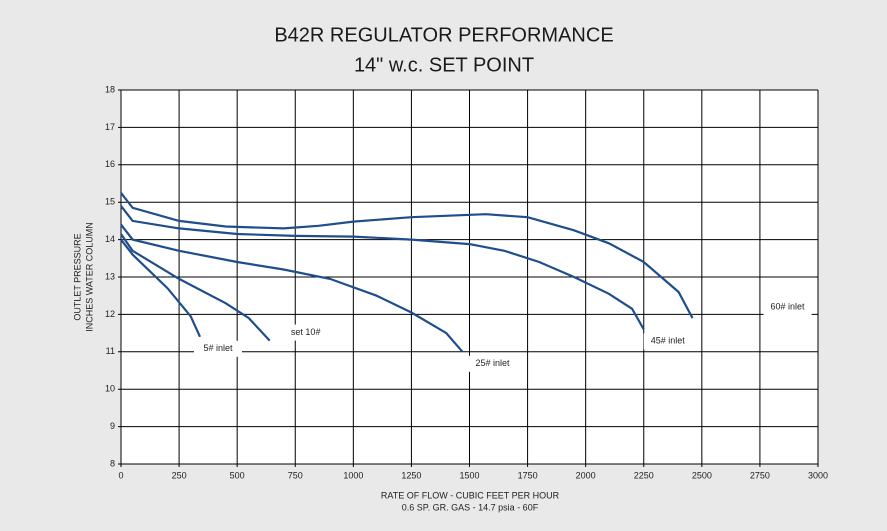 This screenshot has width=887, height=531. What do you see at coordinates (528, 475) in the screenshot?
I see `x-tick-label: 1750` at bounding box center [528, 475].